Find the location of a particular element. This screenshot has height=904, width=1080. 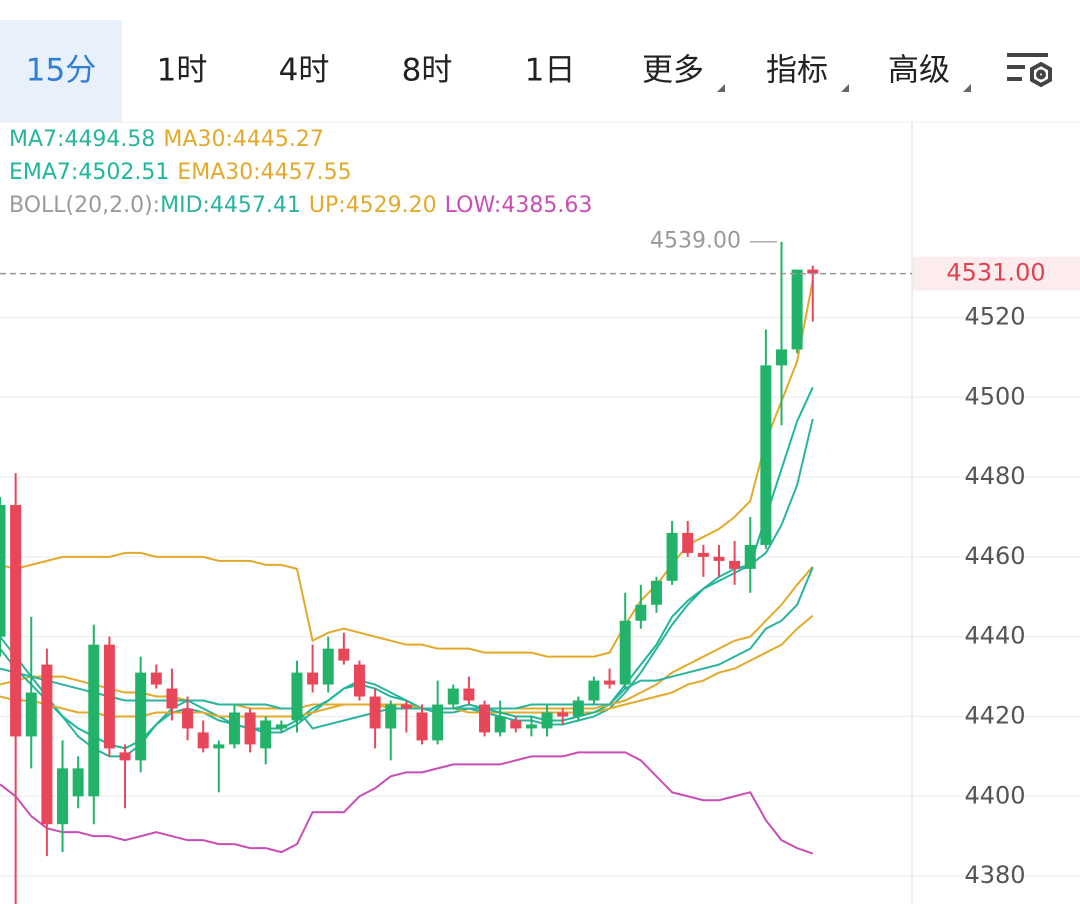

legend-row: EMA7:4502.51 EMA30:4457.55 is located at coordinates (180, 172).